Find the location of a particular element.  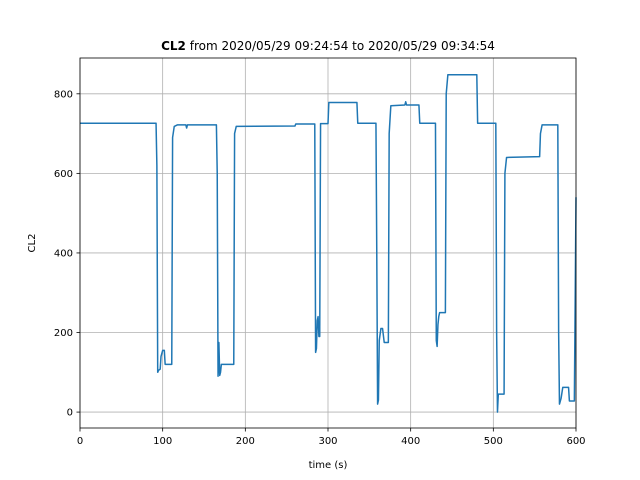

y-tick-label: 400 is located at coordinates (63, 253).